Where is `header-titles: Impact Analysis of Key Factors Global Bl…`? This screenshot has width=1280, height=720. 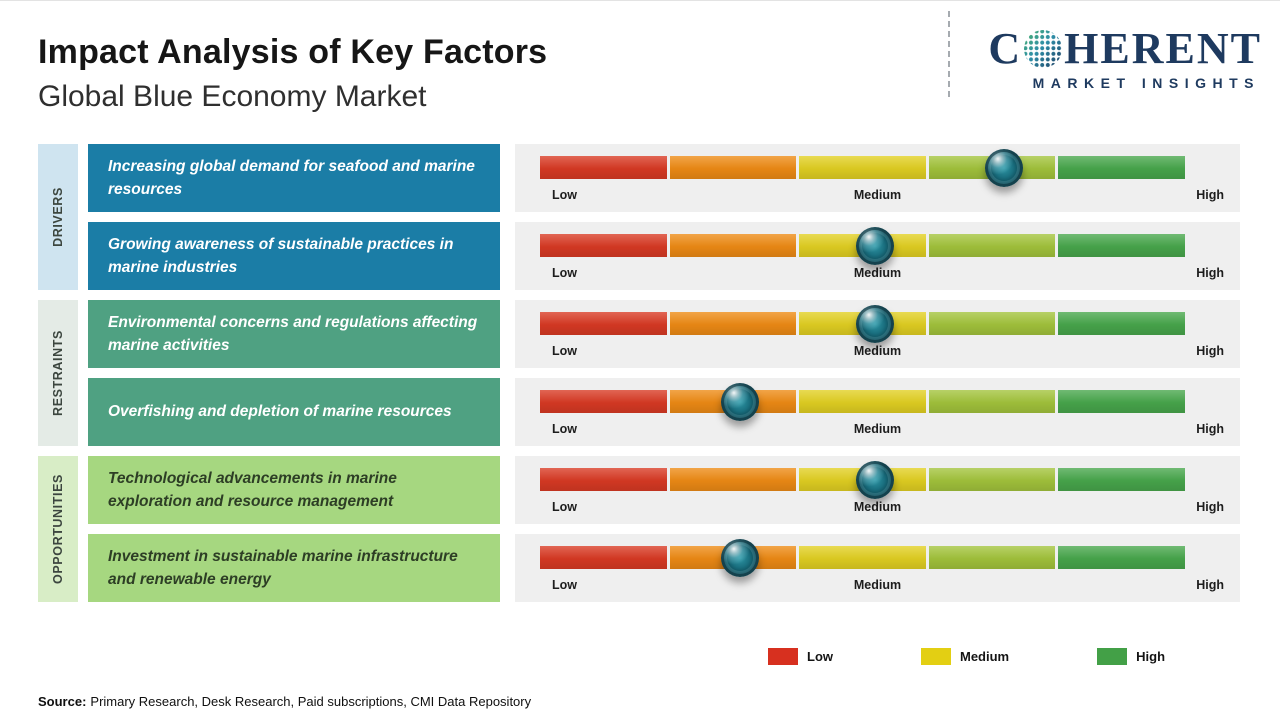
header-titles: Impact Analysis of Key Factors Global Bl… is located at coordinates (292, 73).